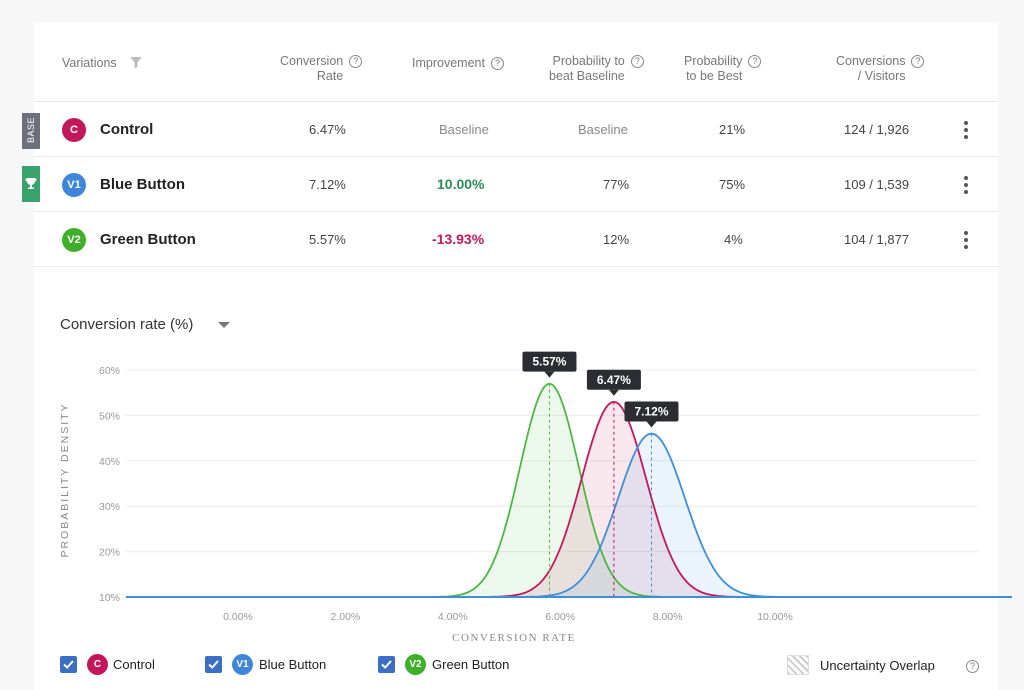 Image resolution: width=1024 pixels, height=690 pixels. Describe the element at coordinates (148, 239) in the screenshot. I see `variation-name: Green Button` at that location.